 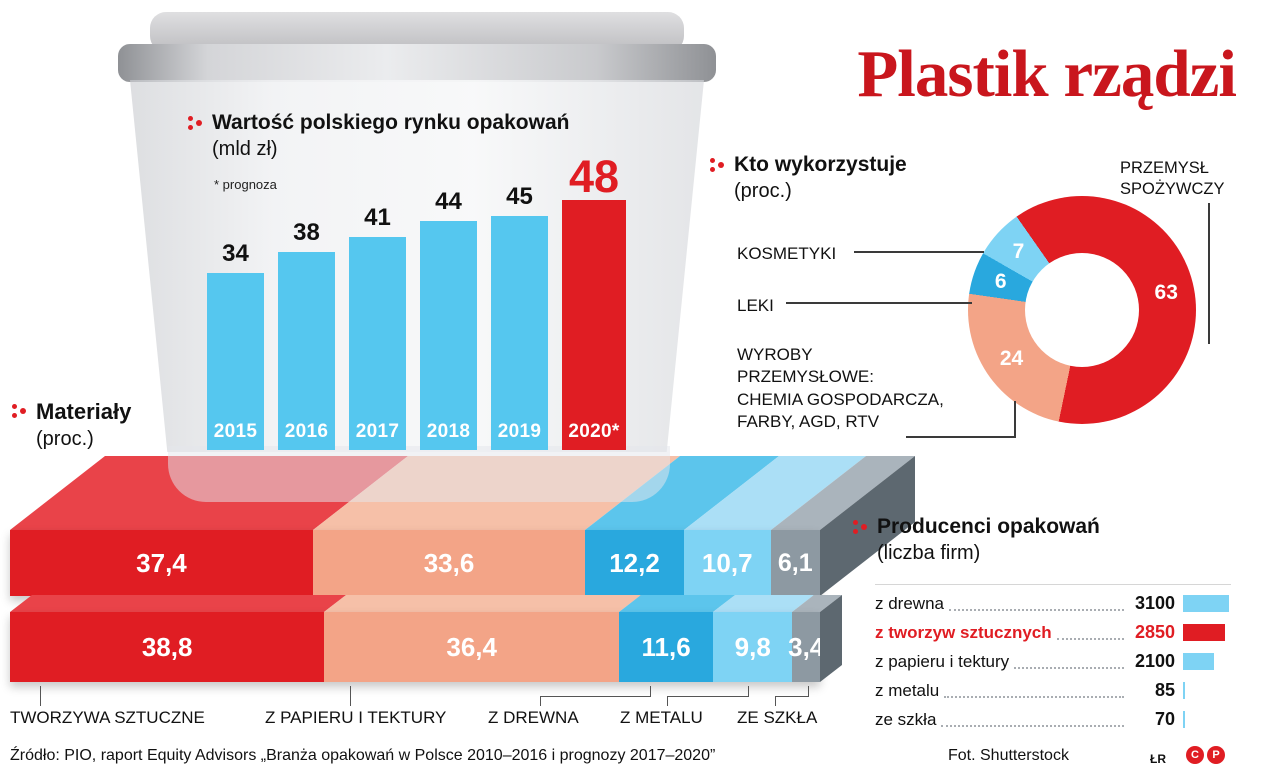 What do you see at coordinates (415, 563) in the screenshot?
I see `materials-bar: 37,4 33,6 12,2 10,7 6,1` at bounding box center [415, 563].